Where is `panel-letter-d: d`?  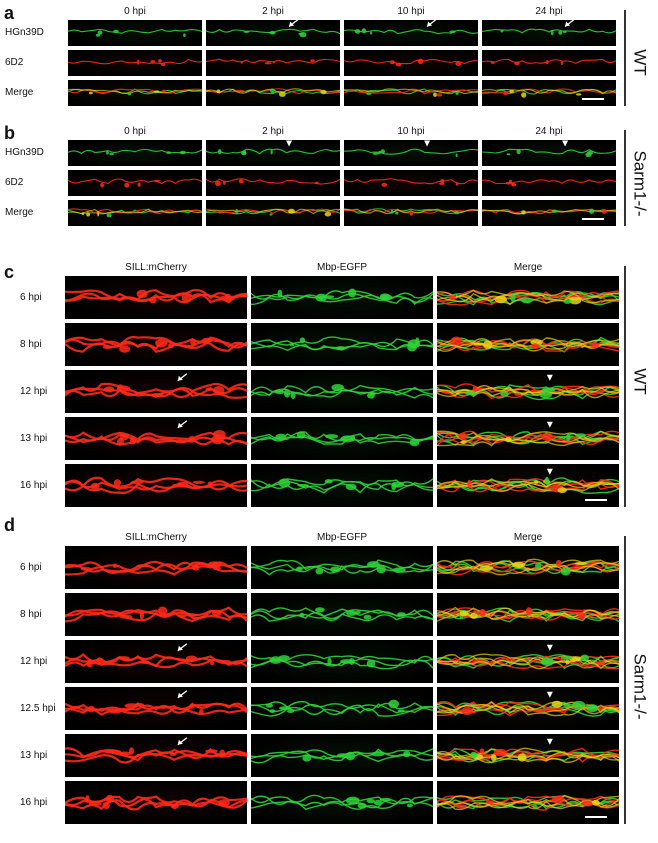
panel-letter-d: d is located at coordinates (9, 525).